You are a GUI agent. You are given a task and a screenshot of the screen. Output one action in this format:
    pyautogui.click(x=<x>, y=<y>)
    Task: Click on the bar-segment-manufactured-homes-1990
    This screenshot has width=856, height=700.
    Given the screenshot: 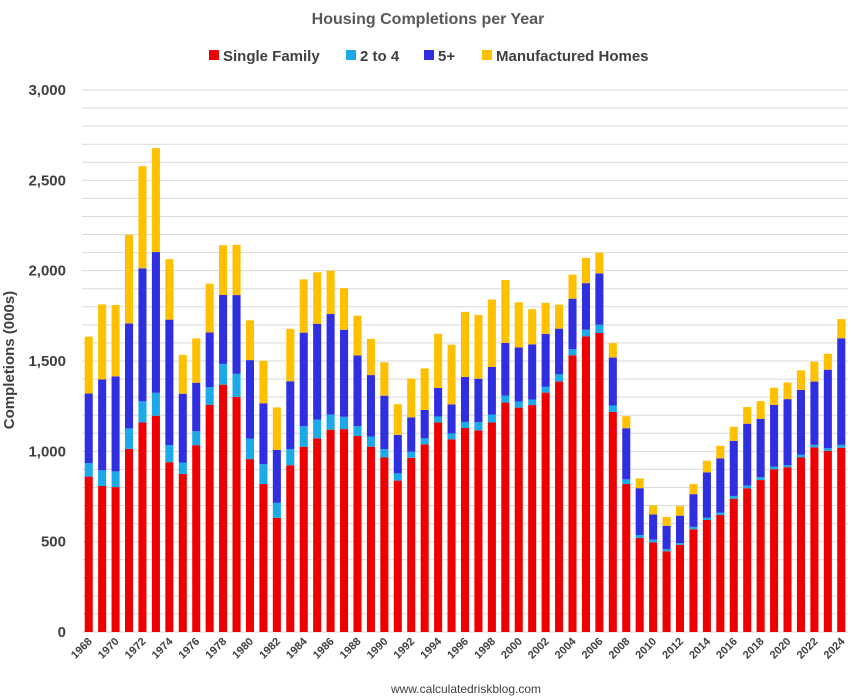 What is the action you would take?
    pyautogui.click(x=384, y=379)
    